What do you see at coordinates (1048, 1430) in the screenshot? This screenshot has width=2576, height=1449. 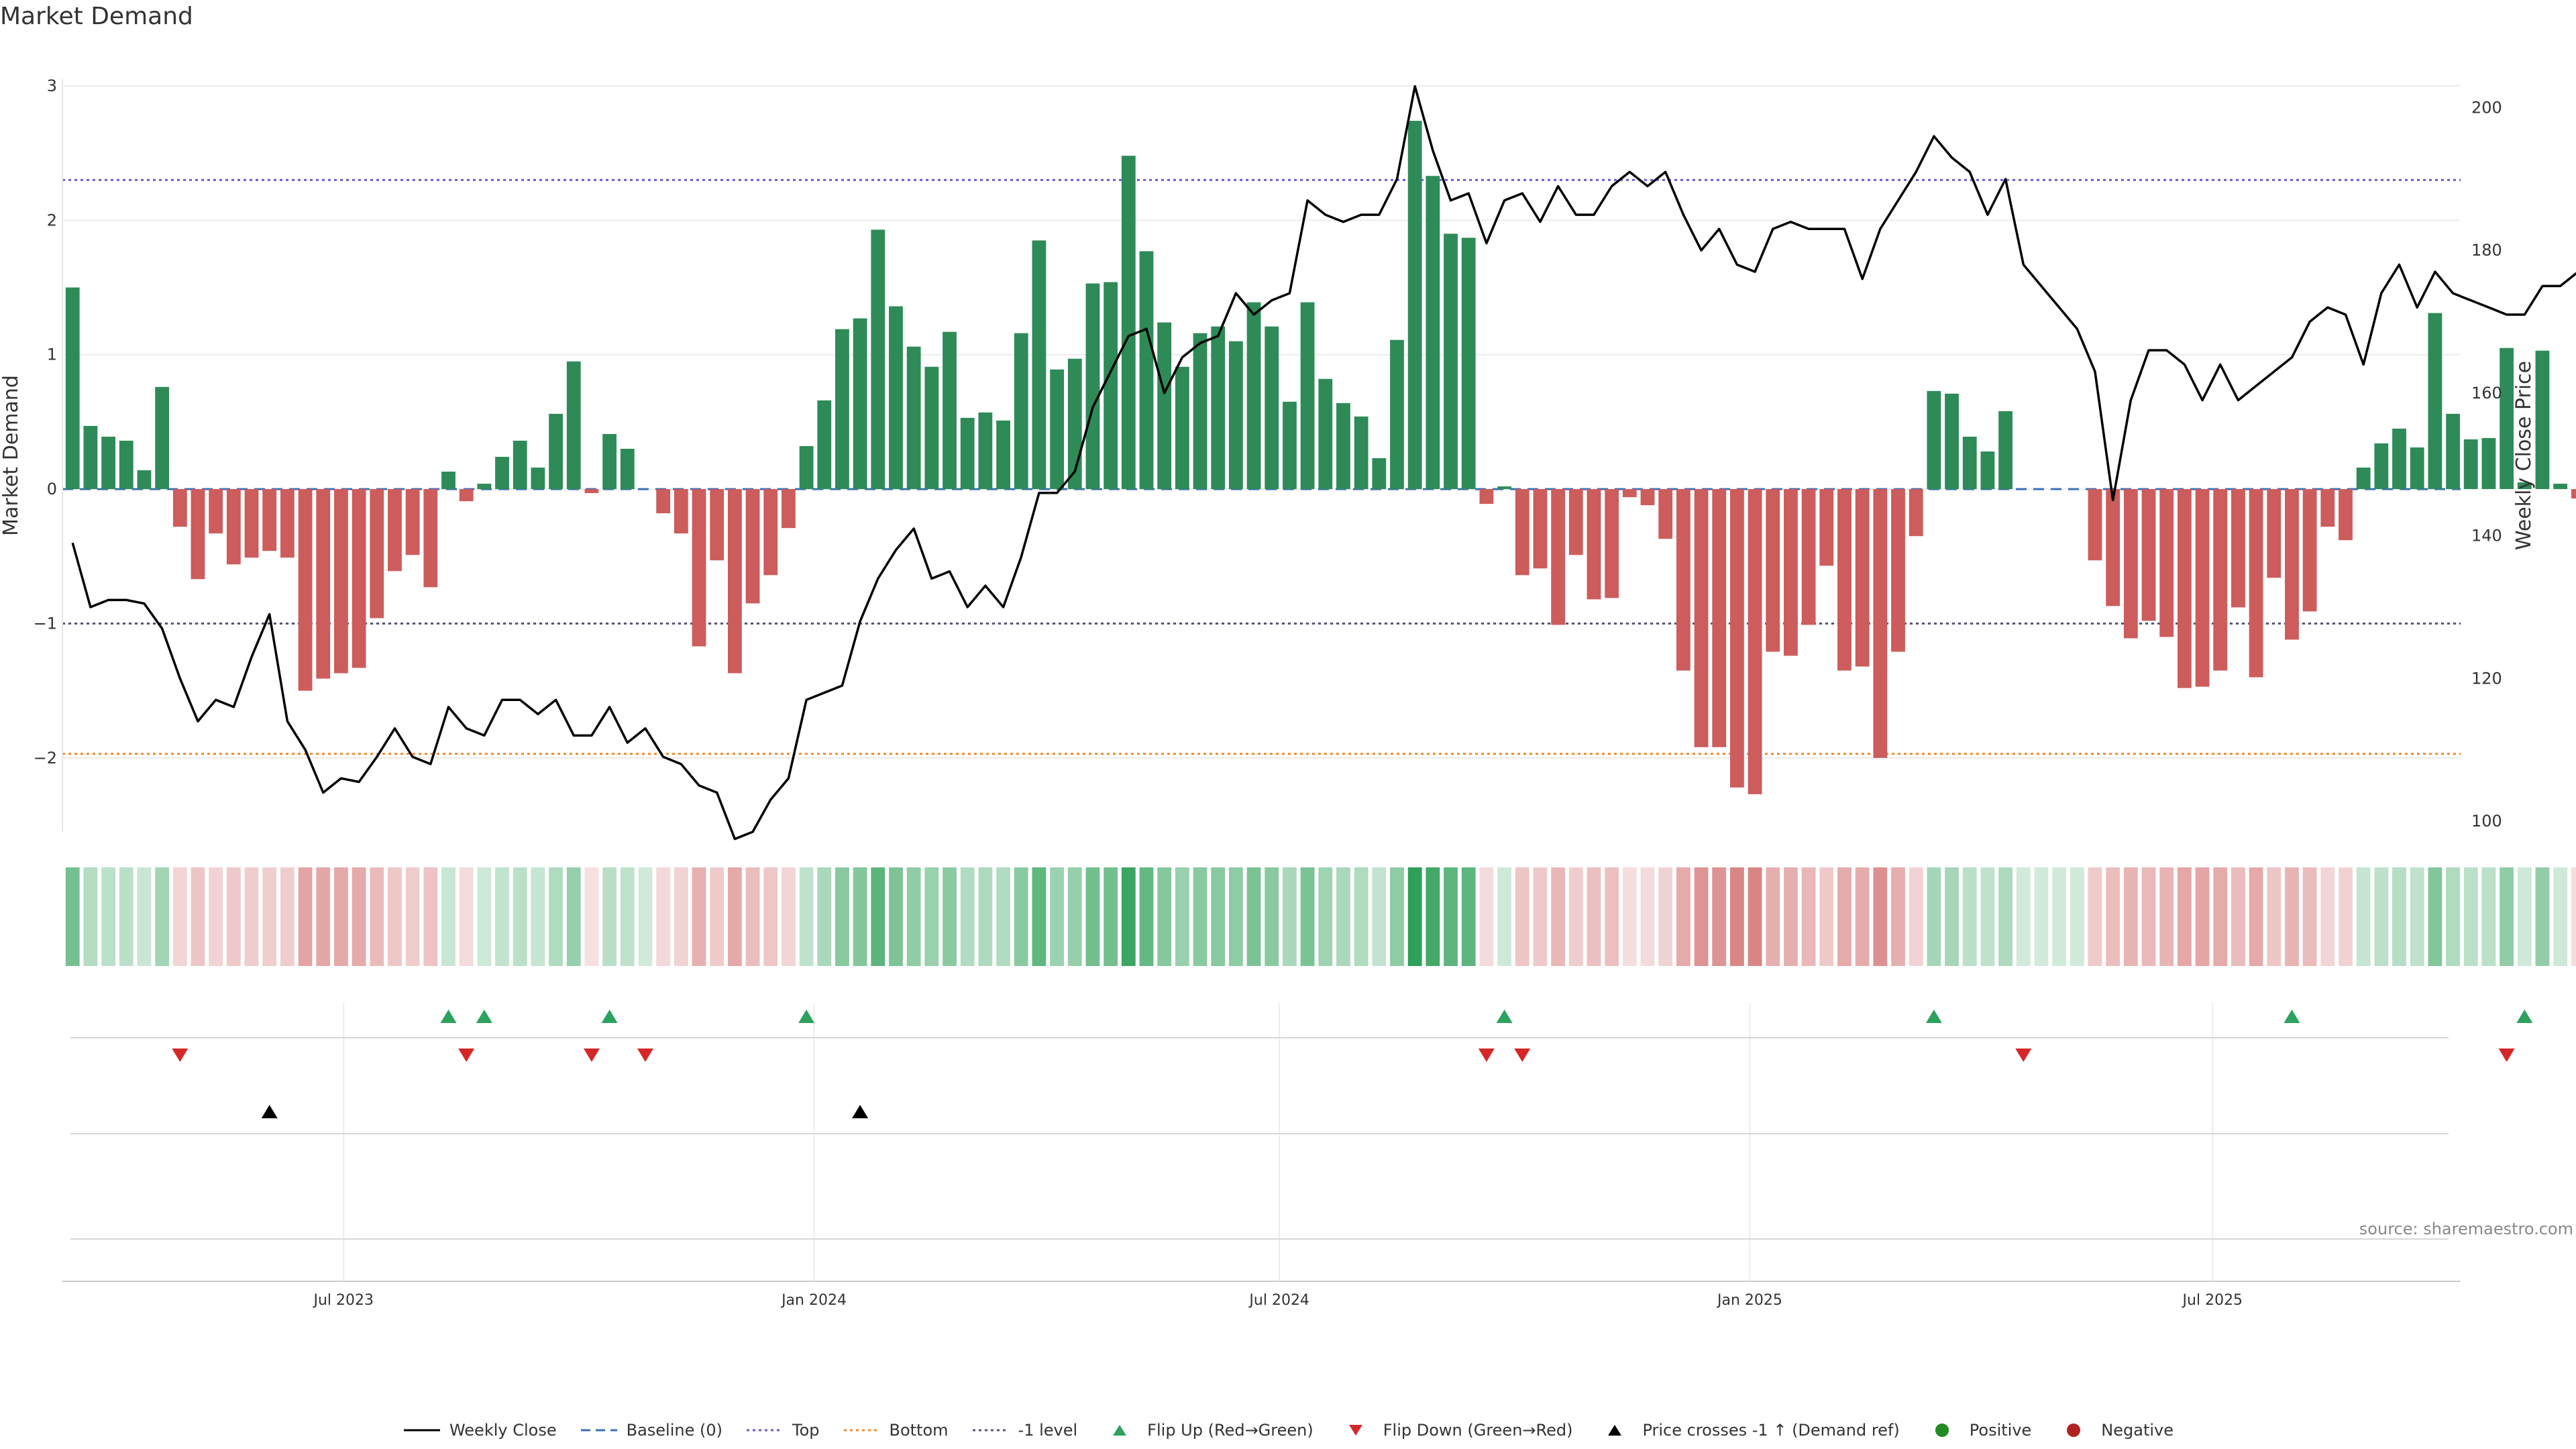 I see `legend-label-minus1: -1 level` at bounding box center [1048, 1430].